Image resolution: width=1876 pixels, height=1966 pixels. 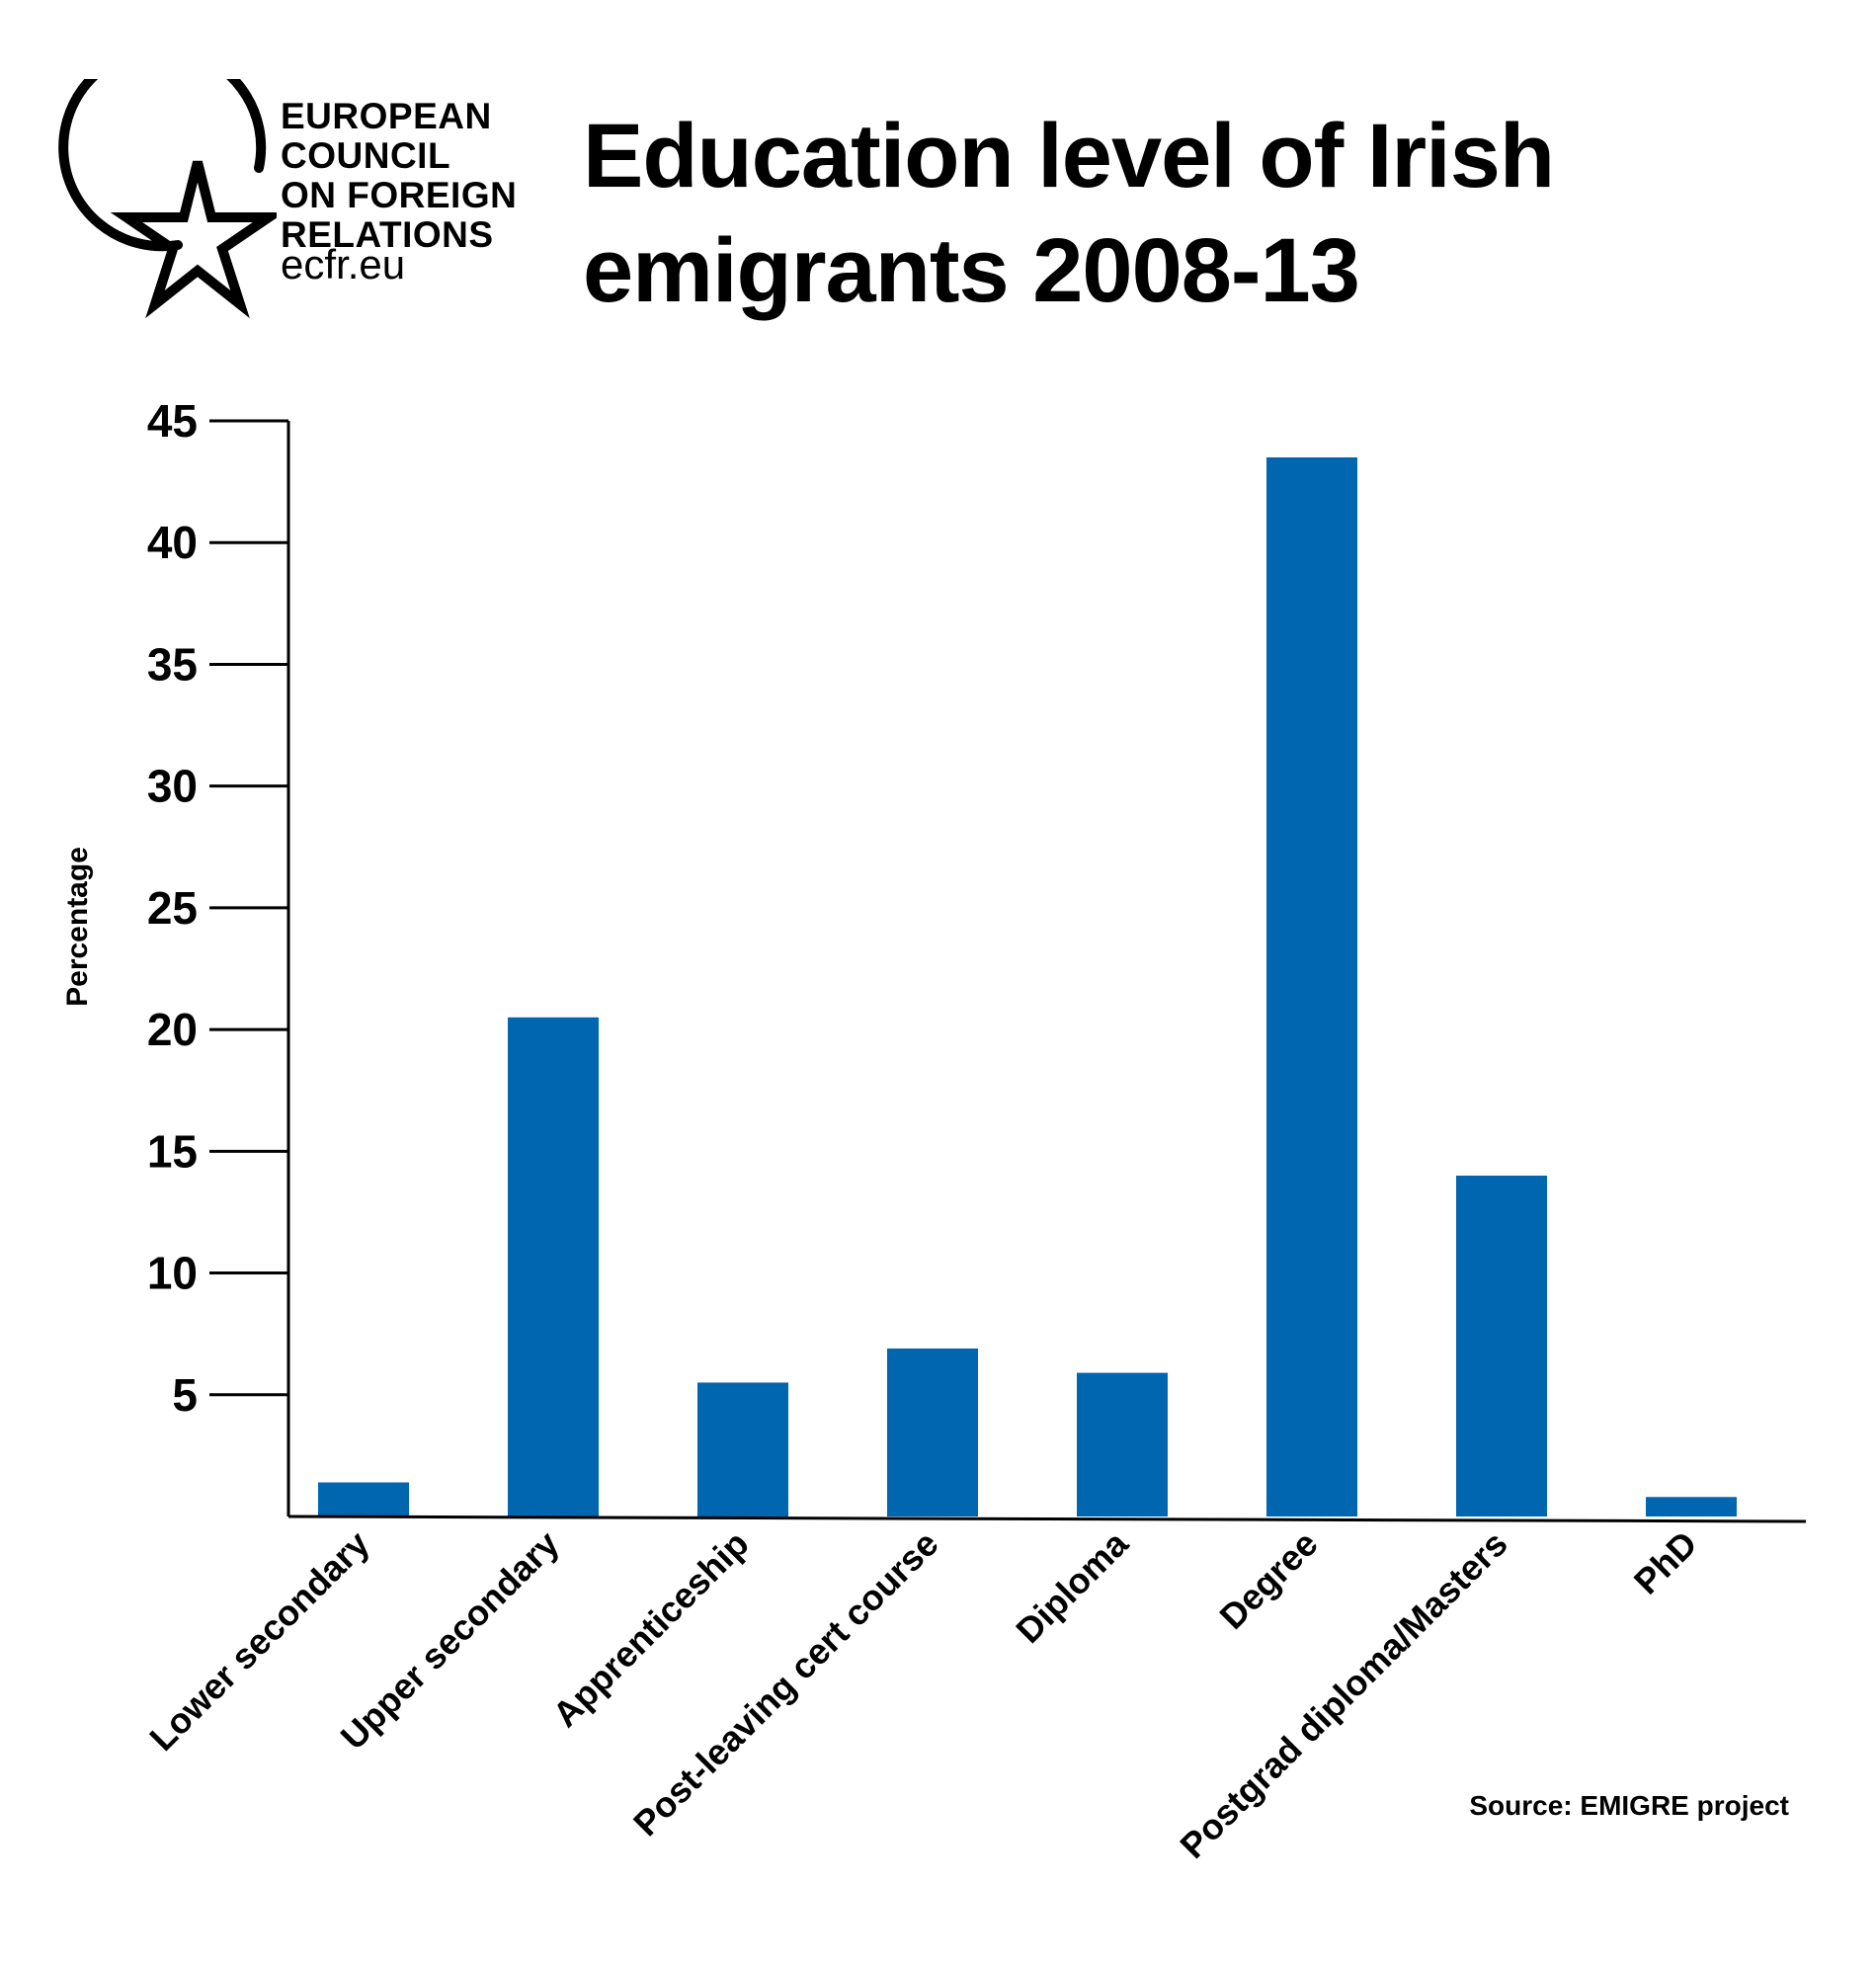 I want to click on x-axis-line, so click(x=1047, y=1519).